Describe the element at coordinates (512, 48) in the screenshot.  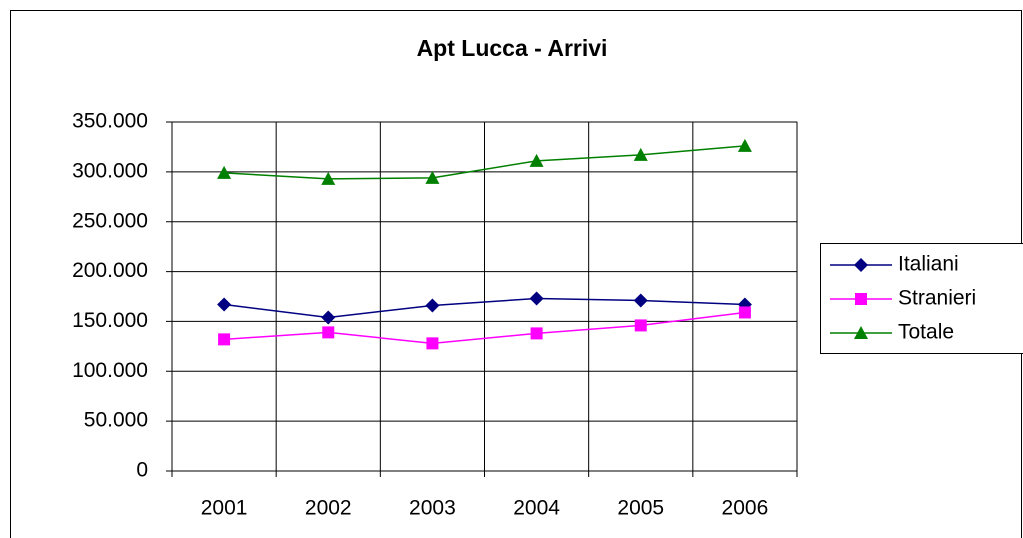
I see `chart-title: Apt Lucca - Arrivi` at that location.